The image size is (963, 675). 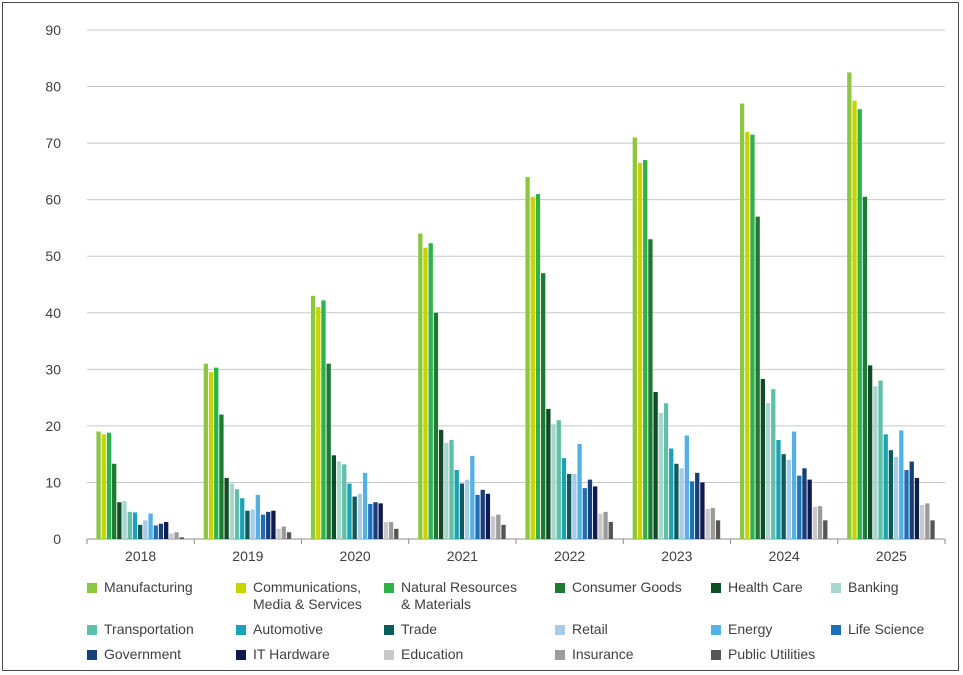 What do you see at coordinates (750, 629) in the screenshot?
I see `legend-label: Energy` at bounding box center [750, 629].